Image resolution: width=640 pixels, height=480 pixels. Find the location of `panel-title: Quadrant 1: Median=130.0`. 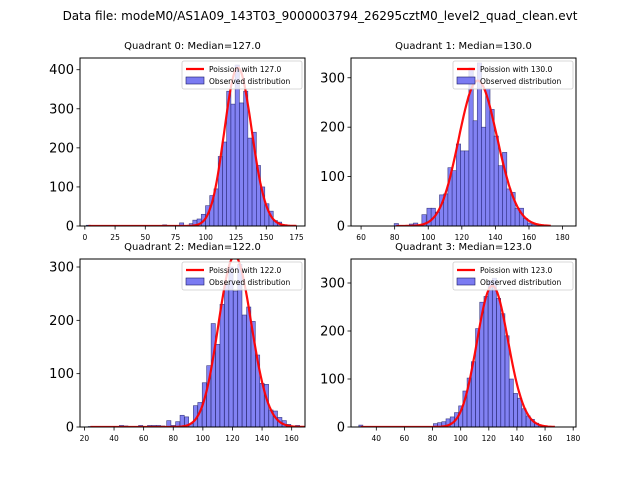

panel-title: Quadrant 1: Median=130.0 is located at coordinates (463, 46).